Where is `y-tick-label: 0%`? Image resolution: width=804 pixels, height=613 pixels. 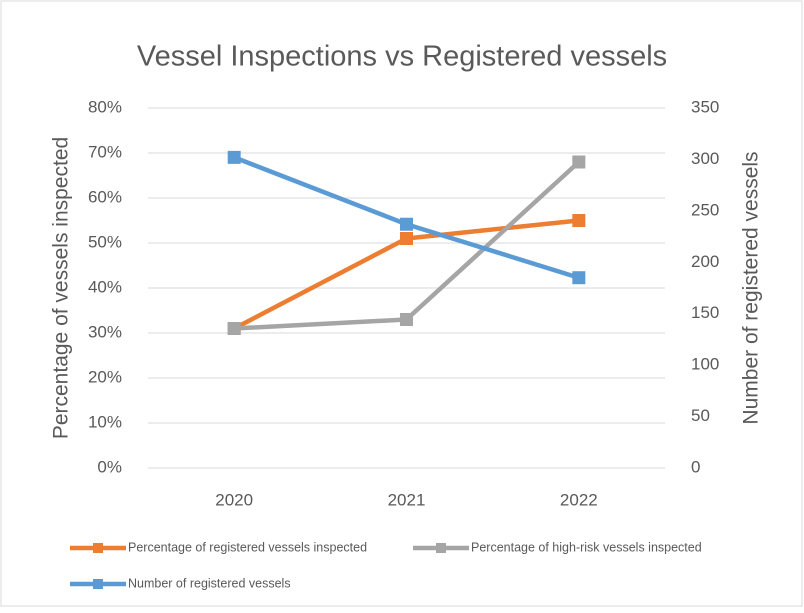
y-tick-label: 0% is located at coordinates (109, 466).